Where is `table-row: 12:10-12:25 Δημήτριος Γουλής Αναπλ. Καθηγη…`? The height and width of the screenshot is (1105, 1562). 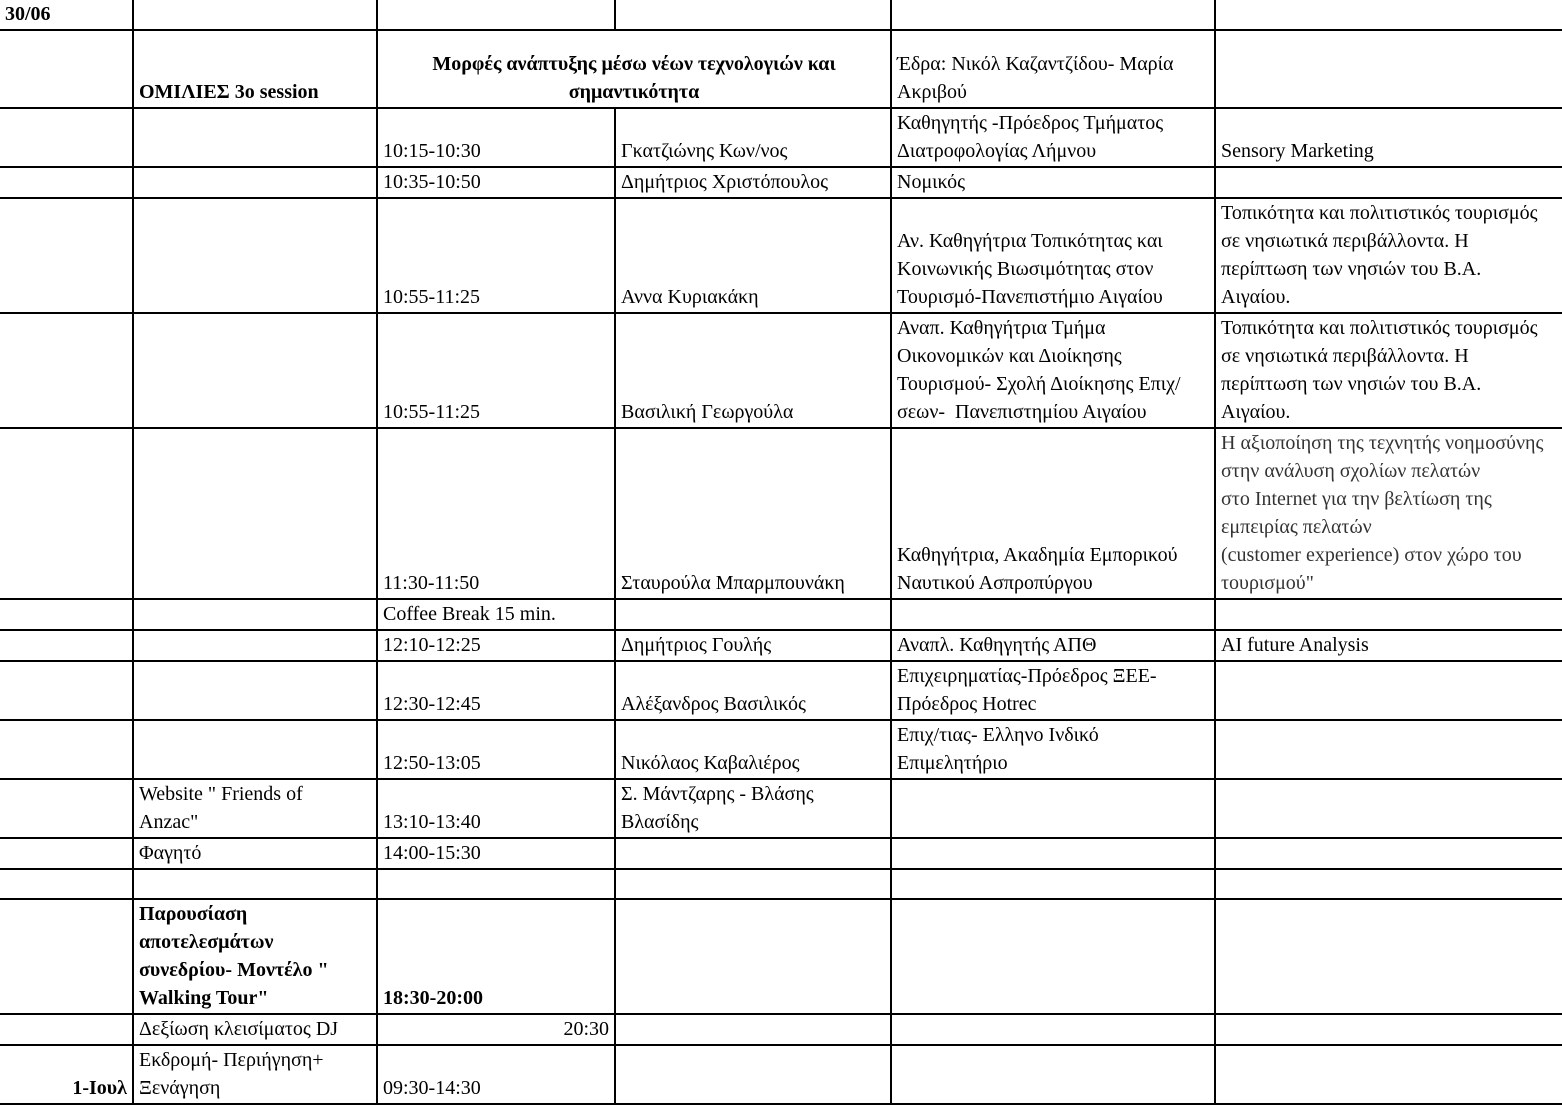 table-row: 12:10-12:25 Δημήτριος Γουλής Αναπλ. Καθηγη… is located at coordinates (781, 645).